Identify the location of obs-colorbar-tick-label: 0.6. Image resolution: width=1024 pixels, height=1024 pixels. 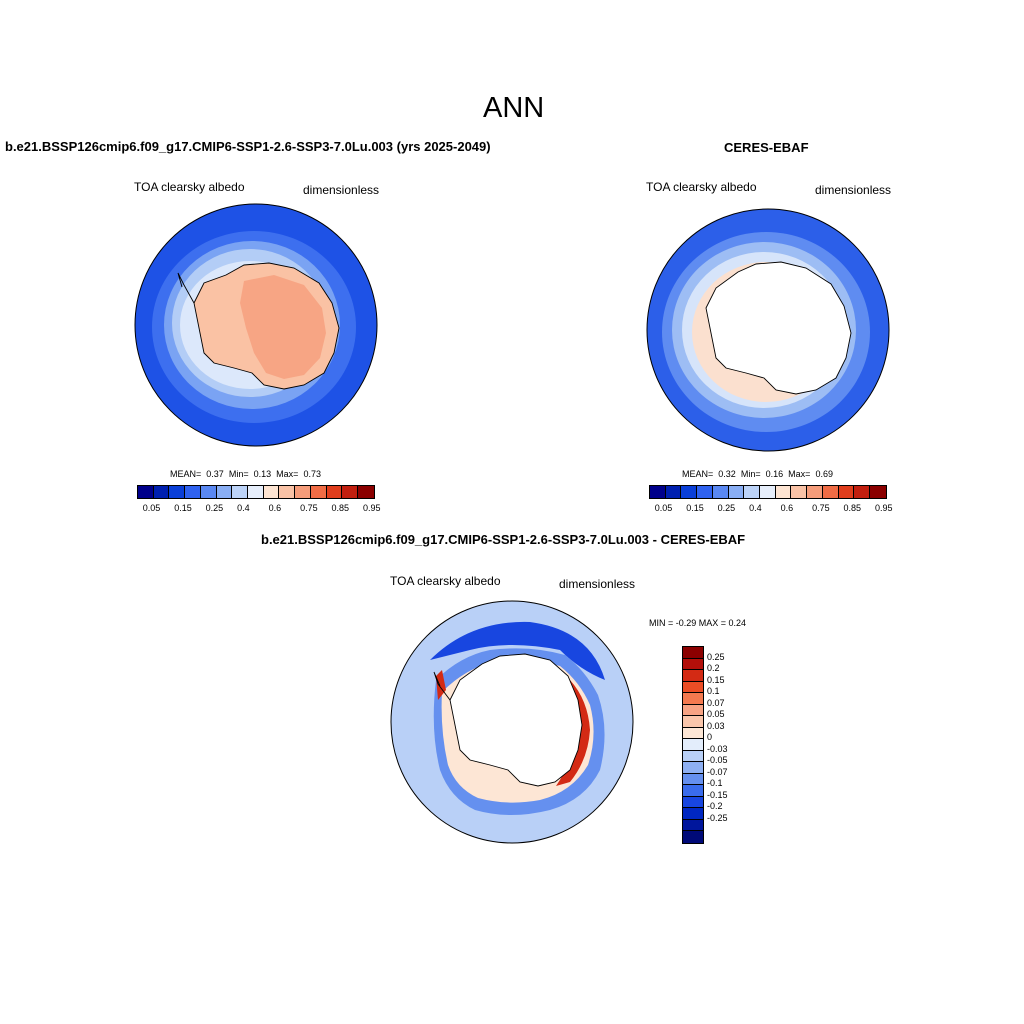
(787, 508).